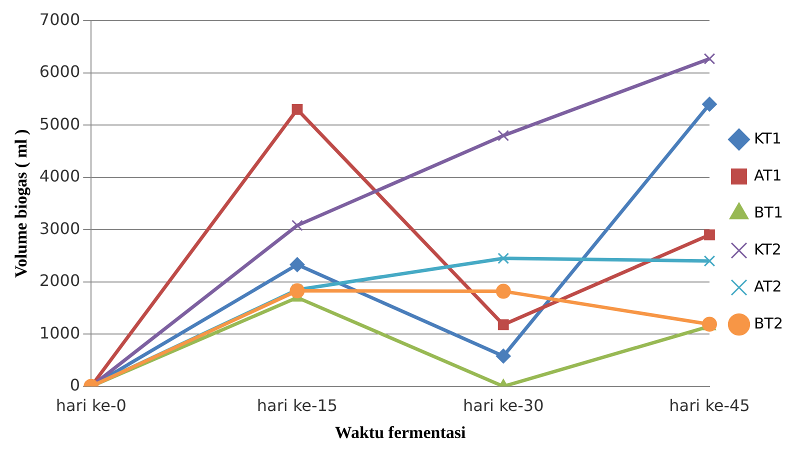 The width and height of the screenshot is (811, 456). I want to click on legend-label: BT2, so click(769, 323).